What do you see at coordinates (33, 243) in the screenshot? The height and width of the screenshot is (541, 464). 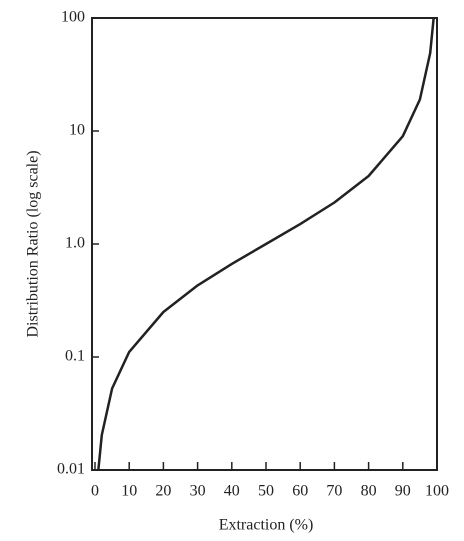 I see `y-axis-title: Distribution Ratio (log scale)` at bounding box center [33, 243].